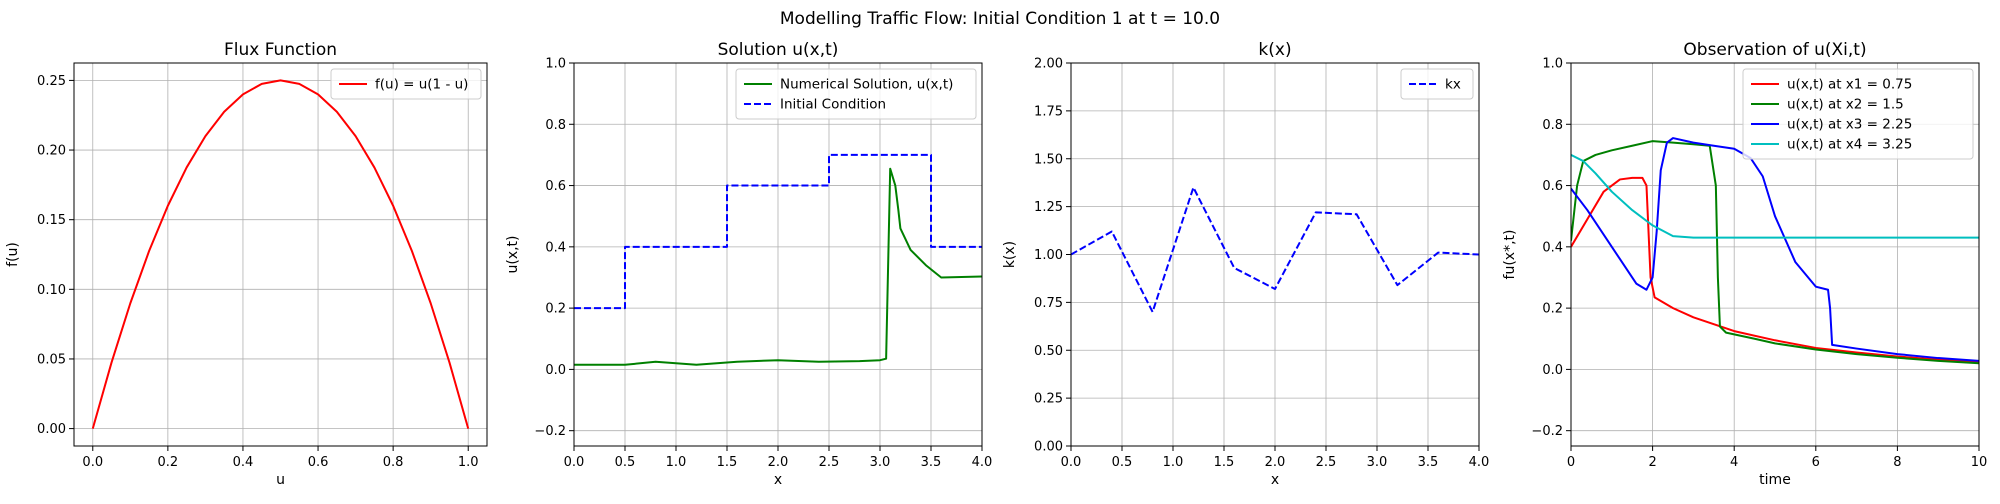 The image size is (2000, 504). Describe the element at coordinates (1849, 125) in the screenshot. I see `legend-label: u(x,t) at x3 = 2.25` at that location.